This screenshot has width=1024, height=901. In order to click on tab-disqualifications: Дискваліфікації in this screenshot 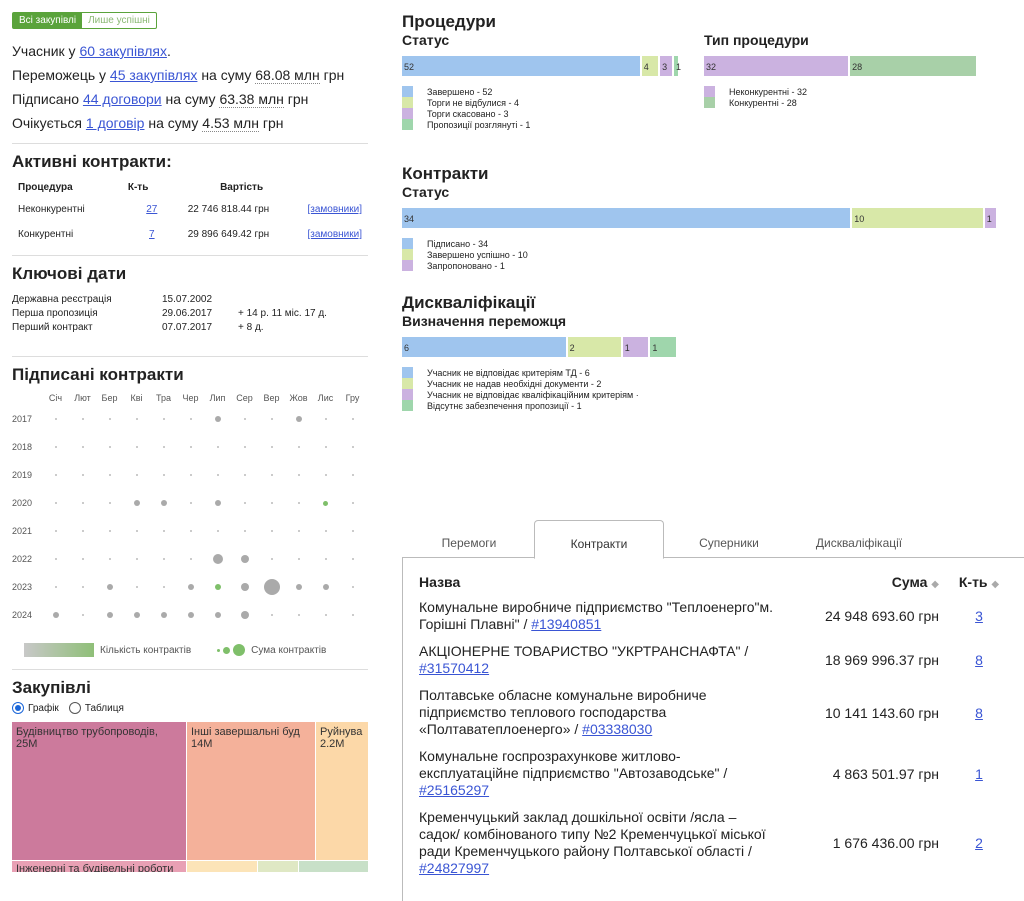, I will do `click(859, 543)`.